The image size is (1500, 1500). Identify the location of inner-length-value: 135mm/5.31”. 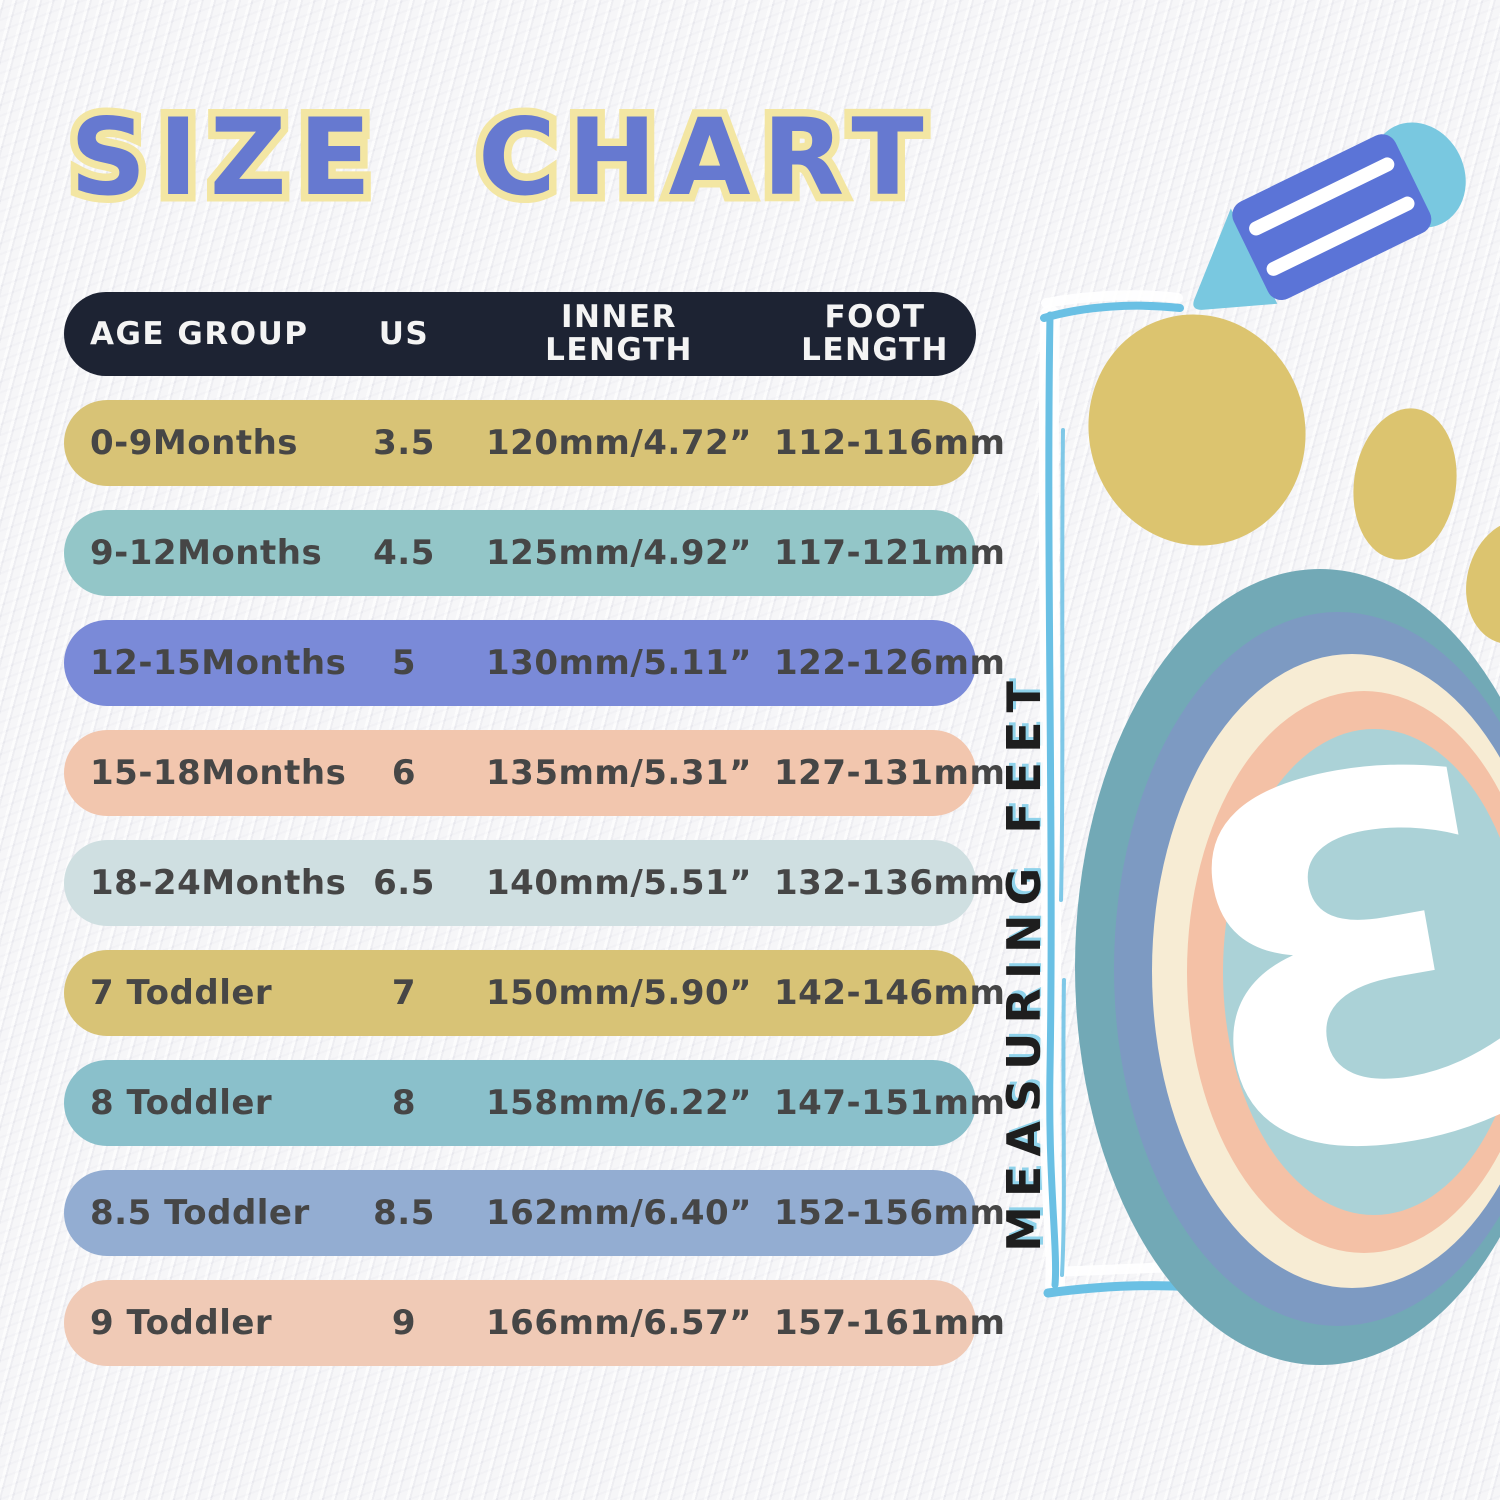
(619, 773).